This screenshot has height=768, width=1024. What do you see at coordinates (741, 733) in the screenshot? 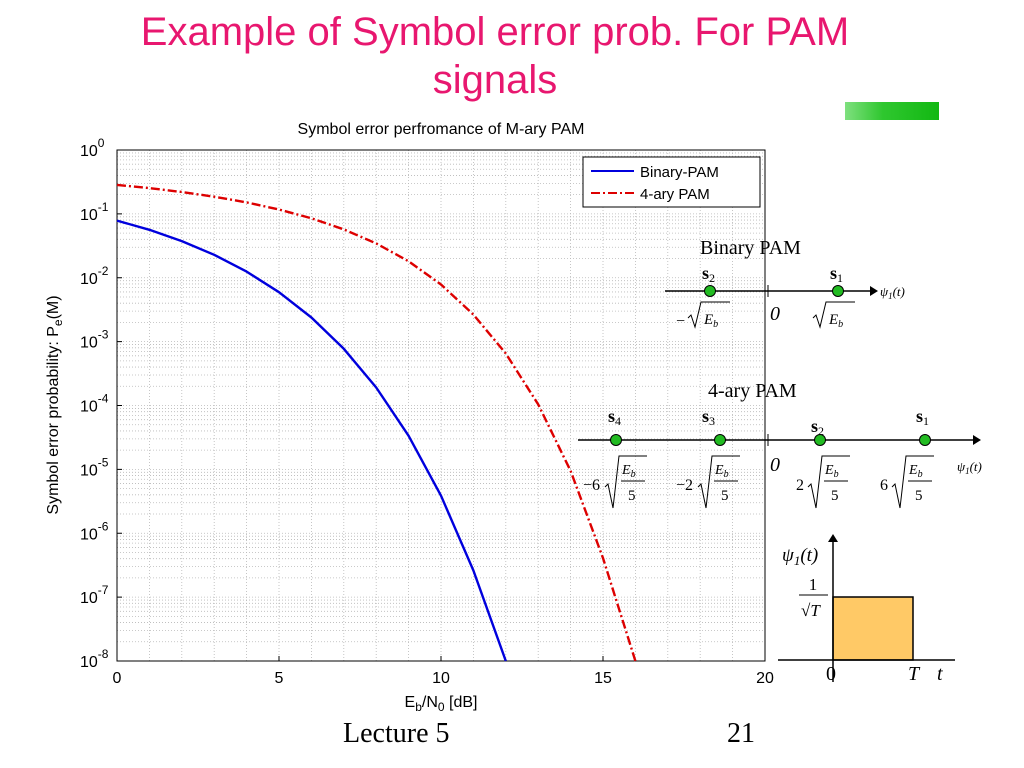
I see `footer-right: 21` at bounding box center [741, 733].